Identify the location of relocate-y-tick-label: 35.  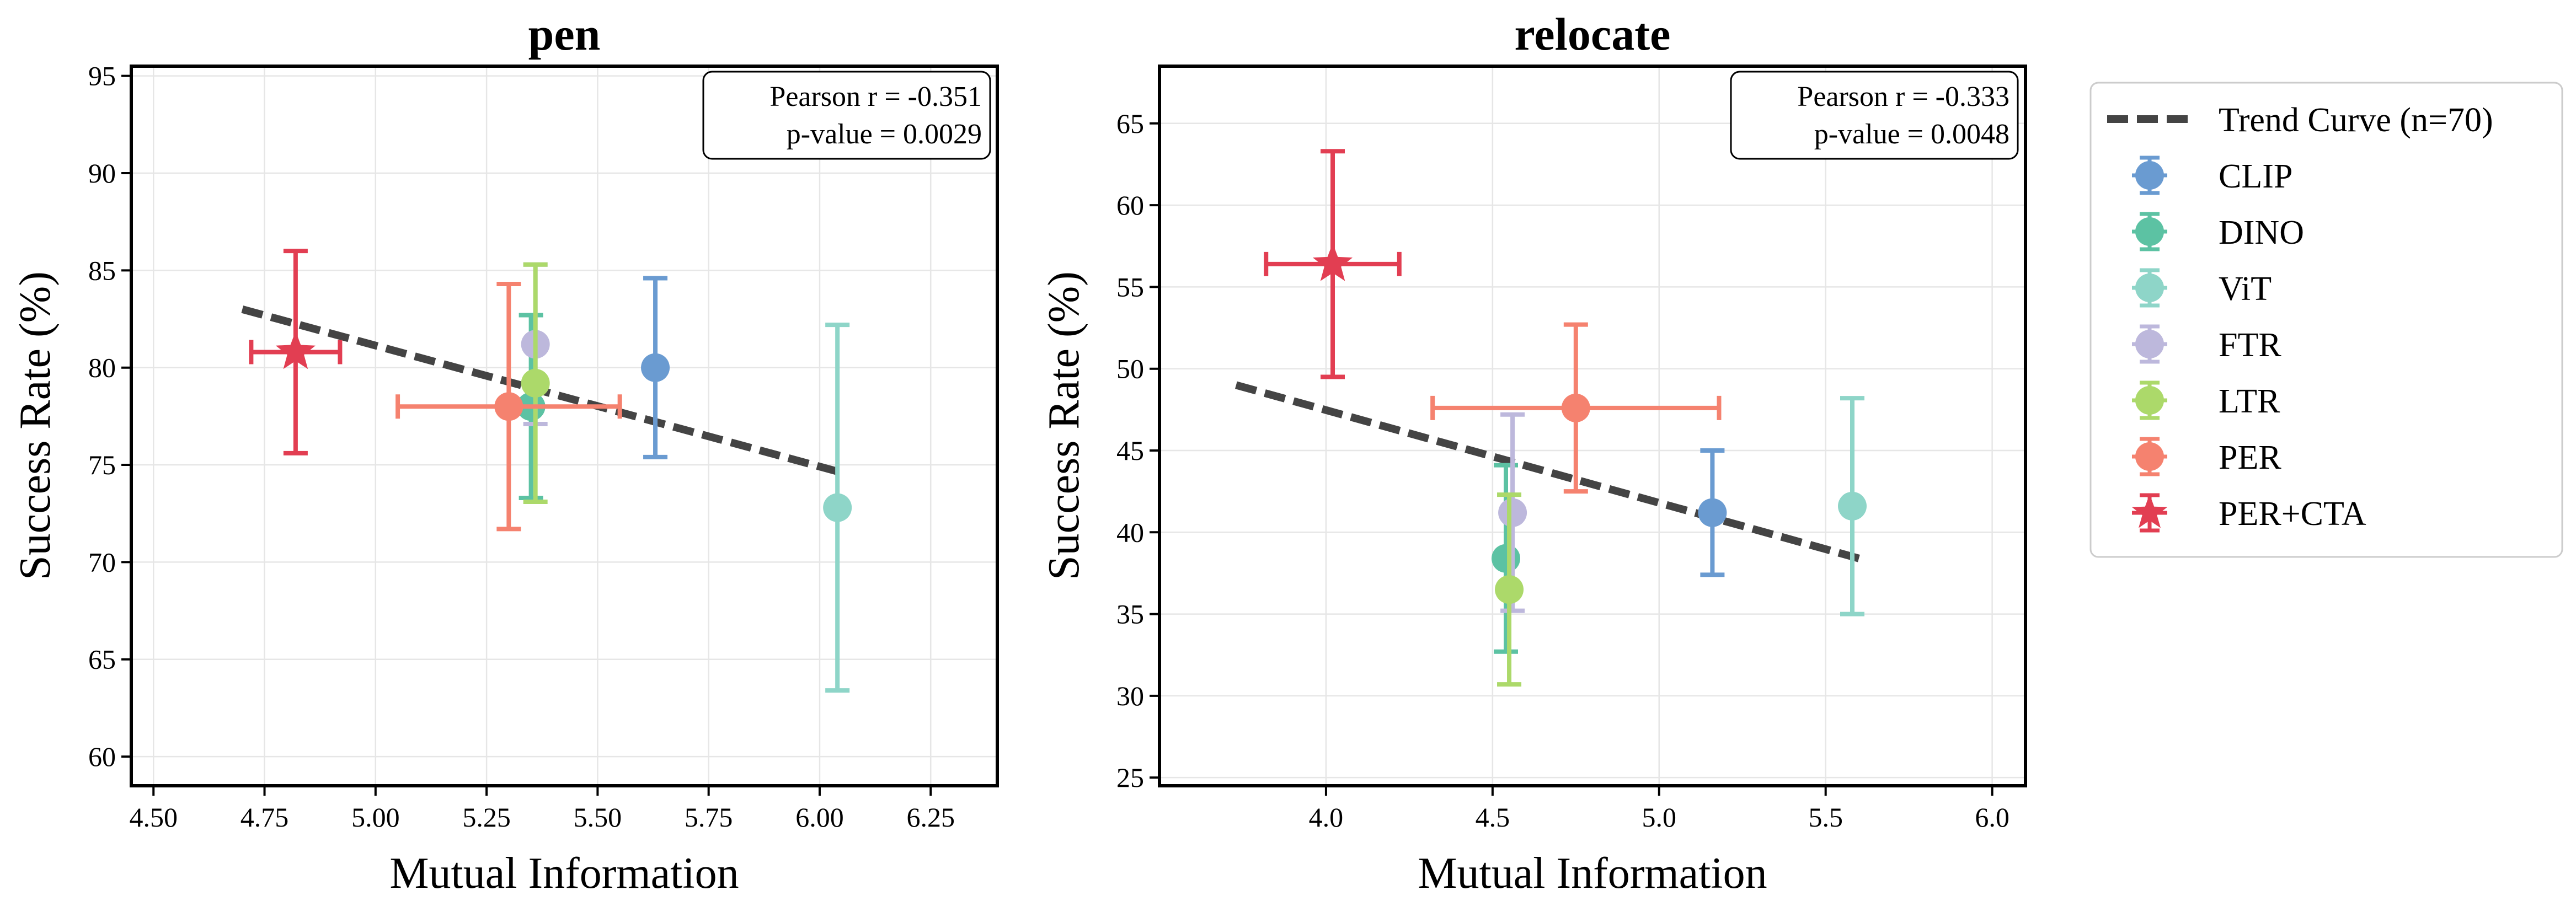
(1130, 614).